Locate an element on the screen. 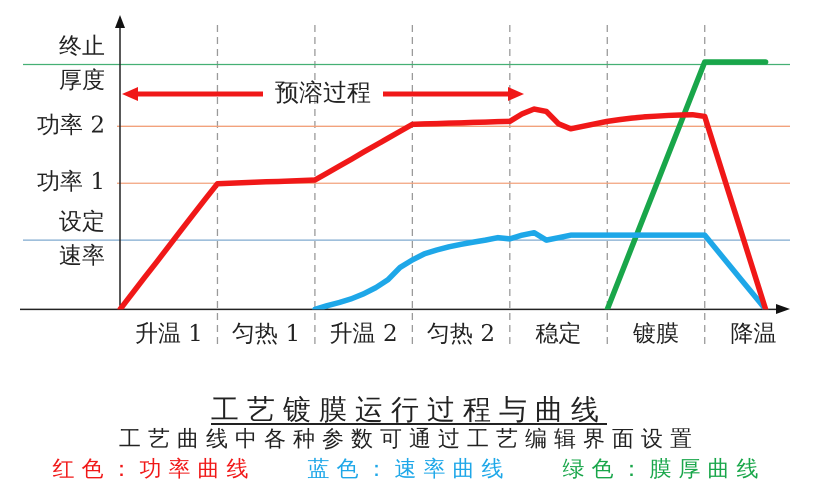 The width and height of the screenshot is (818, 502). x-tick-label: 降温 is located at coordinates (753, 334).